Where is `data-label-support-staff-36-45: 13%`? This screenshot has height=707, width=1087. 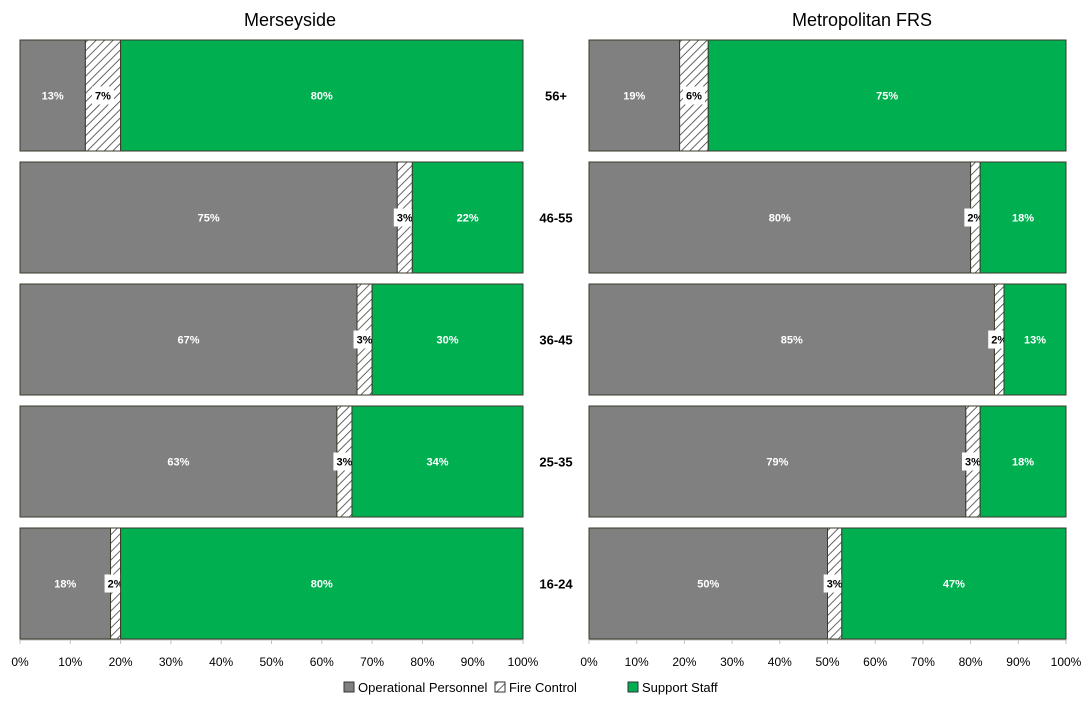
data-label-support-staff-36-45: 13% is located at coordinates (1035, 341).